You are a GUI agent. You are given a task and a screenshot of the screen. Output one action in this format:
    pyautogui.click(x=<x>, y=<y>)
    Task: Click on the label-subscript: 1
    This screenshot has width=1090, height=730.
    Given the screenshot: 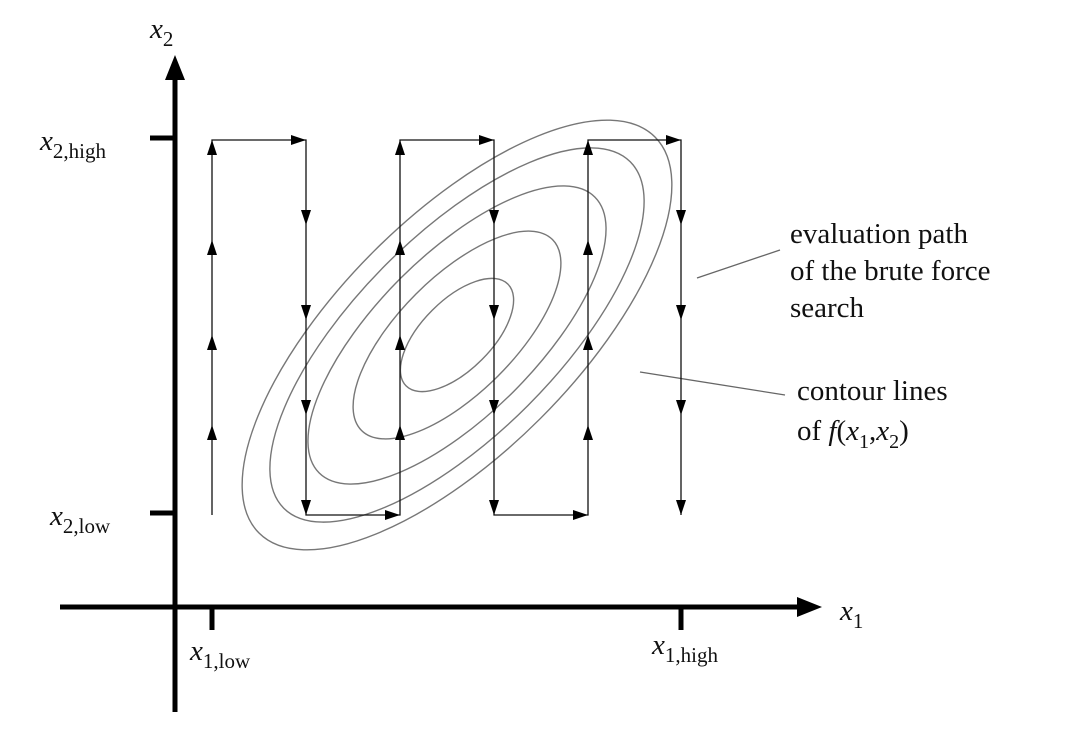 What is the action you would take?
    pyautogui.click(x=858, y=621)
    